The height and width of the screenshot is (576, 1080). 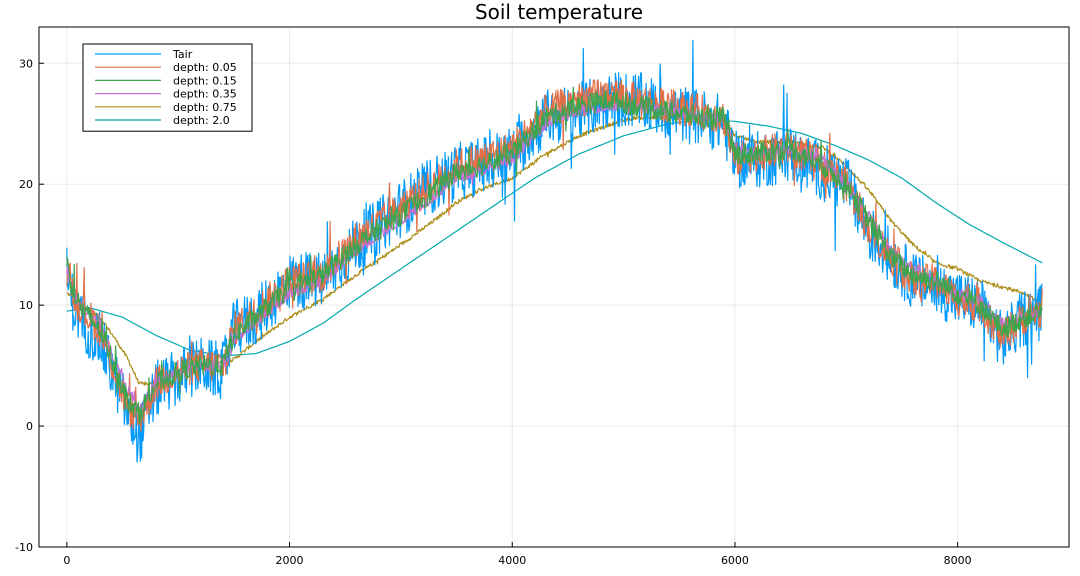 I want to click on legend-label: Tair, so click(x=182, y=54).